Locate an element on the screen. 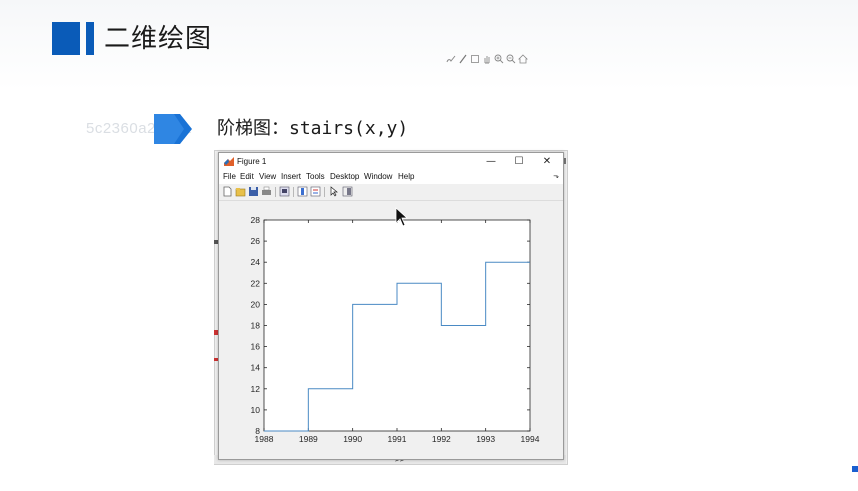 This screenshot has width=858, height=491. menu-tools: Tools is located at coordinates (315, 176).